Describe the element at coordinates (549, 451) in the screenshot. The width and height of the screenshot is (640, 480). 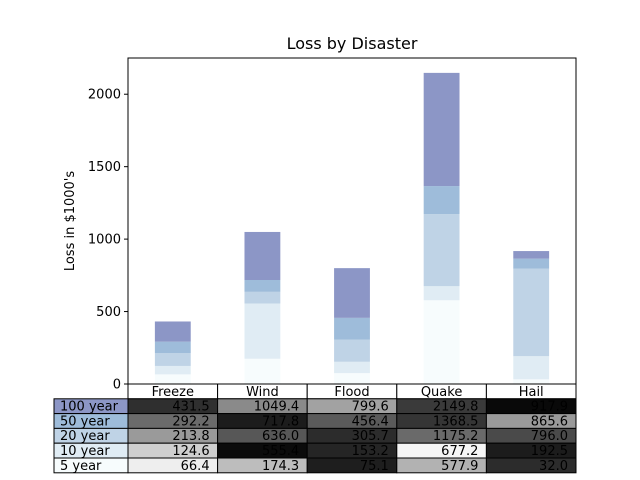
I see `table-cell-value: 192.5` at that location.